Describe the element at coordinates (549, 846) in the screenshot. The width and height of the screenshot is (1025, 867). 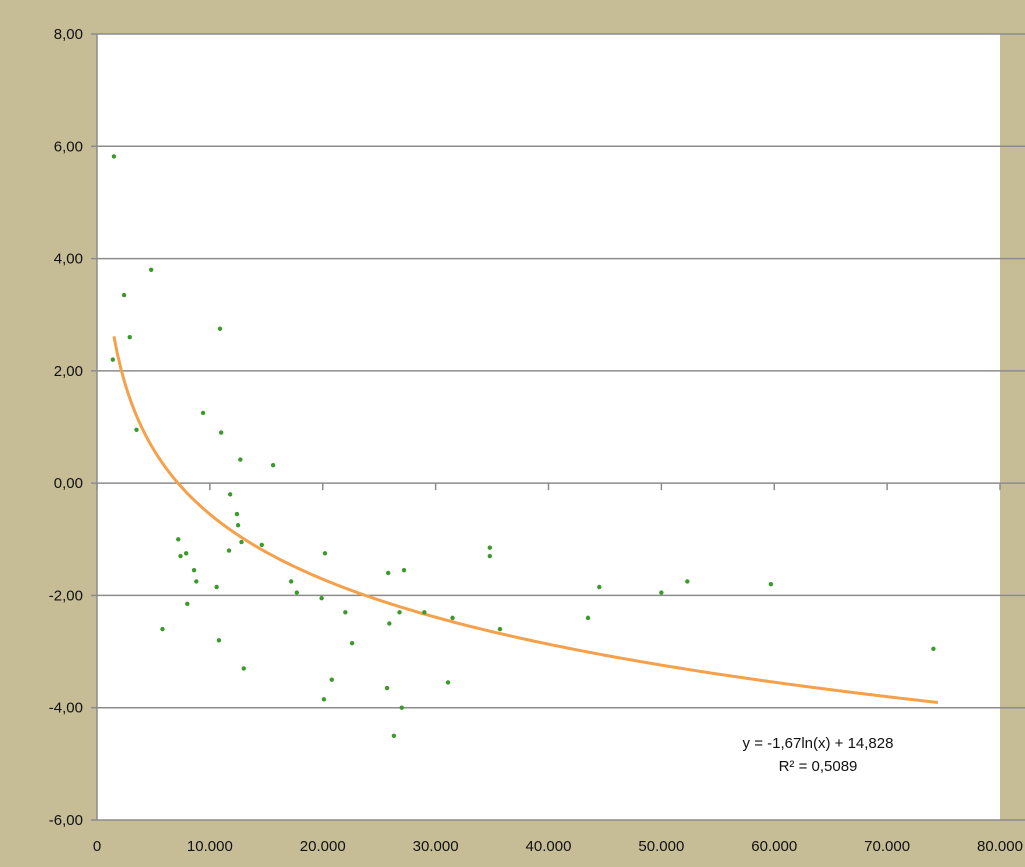
I see `x-tick-label: 40.000` at that location.